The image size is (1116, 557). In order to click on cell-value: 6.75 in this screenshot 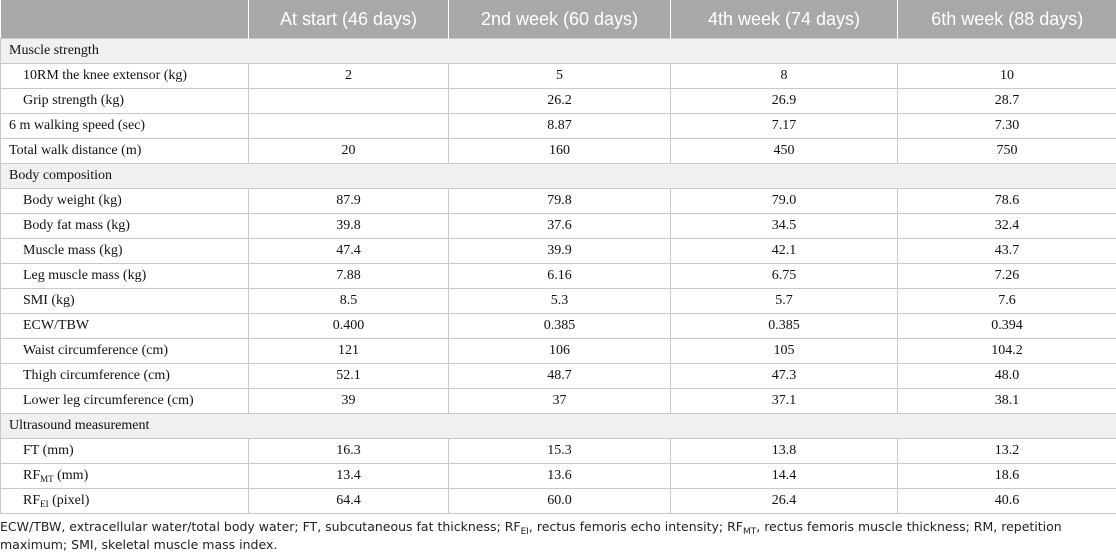, I will do `click(784, 276)`.